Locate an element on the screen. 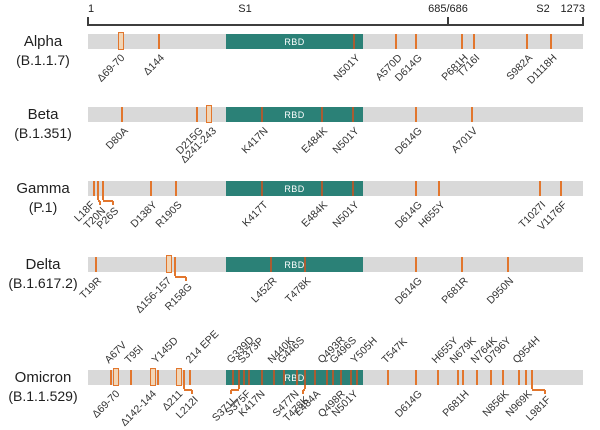  variant-name: Alpha is located at coordinates (43, 41).